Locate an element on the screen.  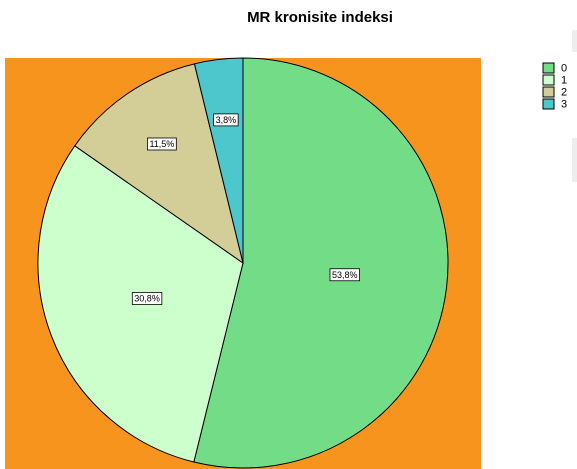
data-label: 11,5% is located at coordinates (161, 144).